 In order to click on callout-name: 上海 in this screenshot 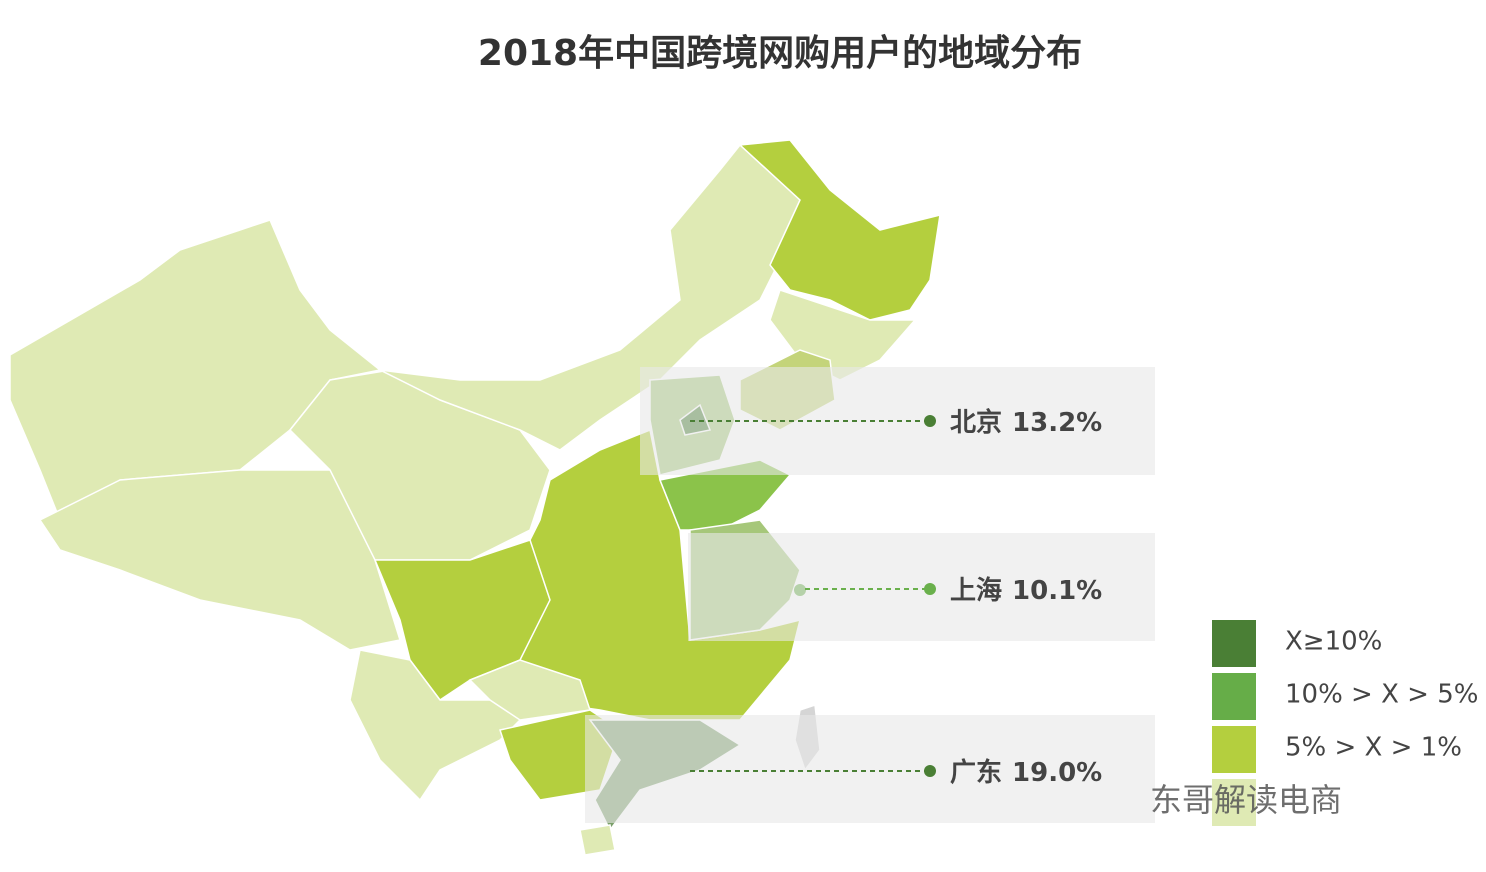, I will do `click(976, 591)`.